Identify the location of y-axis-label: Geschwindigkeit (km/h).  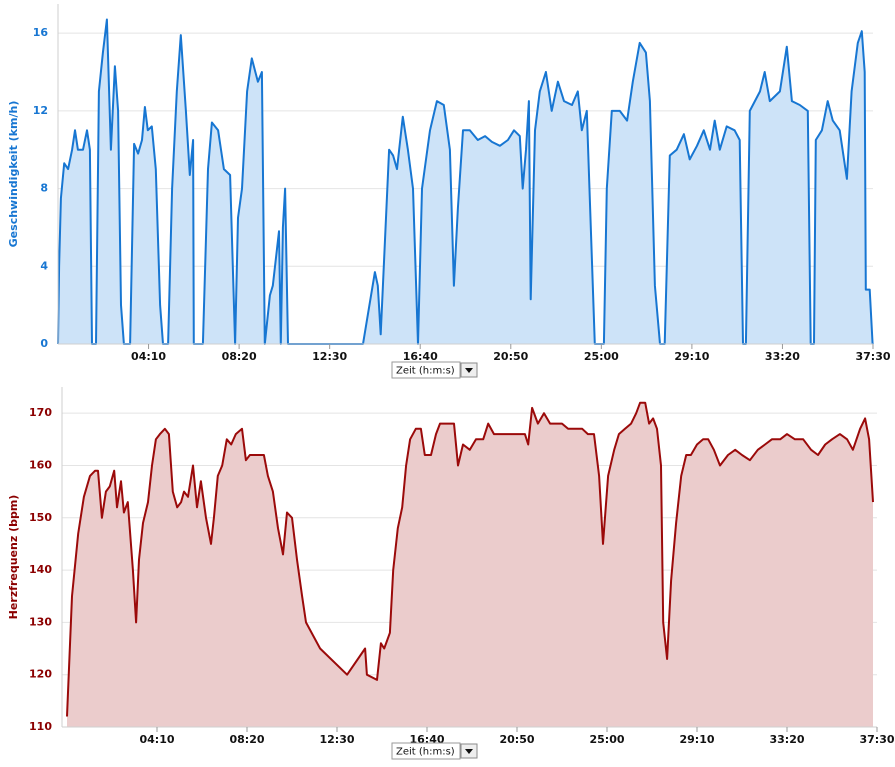
(13, 174).